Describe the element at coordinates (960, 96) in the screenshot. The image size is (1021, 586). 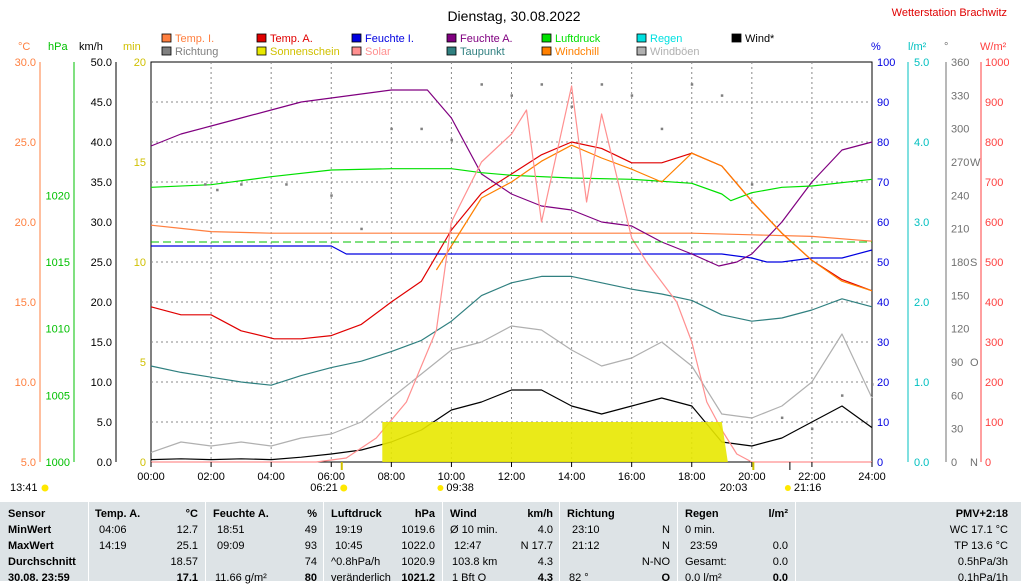
I see `direction-tick-11: 330` at that location.